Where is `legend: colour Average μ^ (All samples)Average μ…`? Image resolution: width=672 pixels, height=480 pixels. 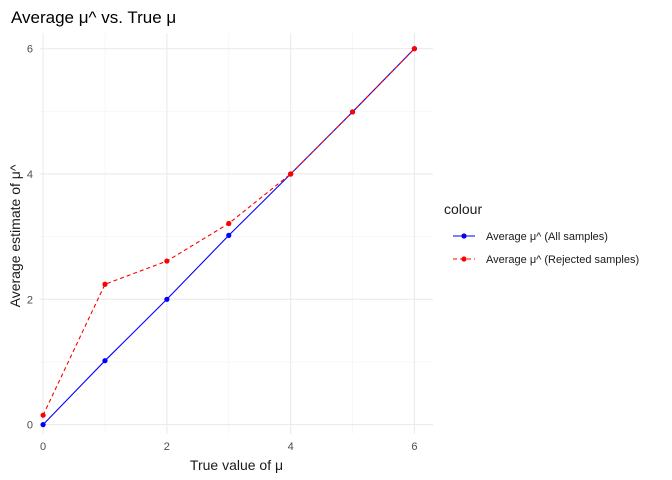
legend: colour Average μ^ (All samples)Average μ… is located at coordinates (541, 233).